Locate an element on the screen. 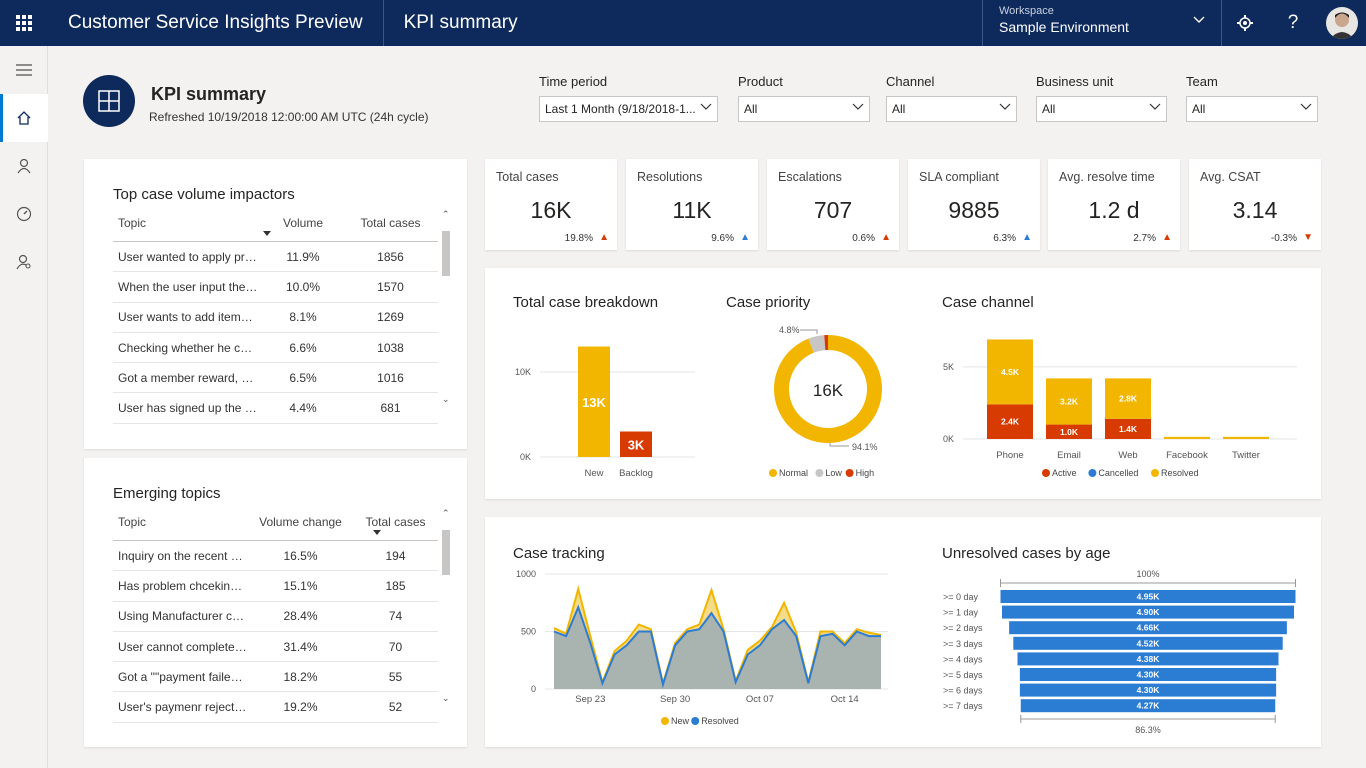 This screenshot has width=1366, height=768. kpi-label: SLA compliant is located at coordinates (959, 177).